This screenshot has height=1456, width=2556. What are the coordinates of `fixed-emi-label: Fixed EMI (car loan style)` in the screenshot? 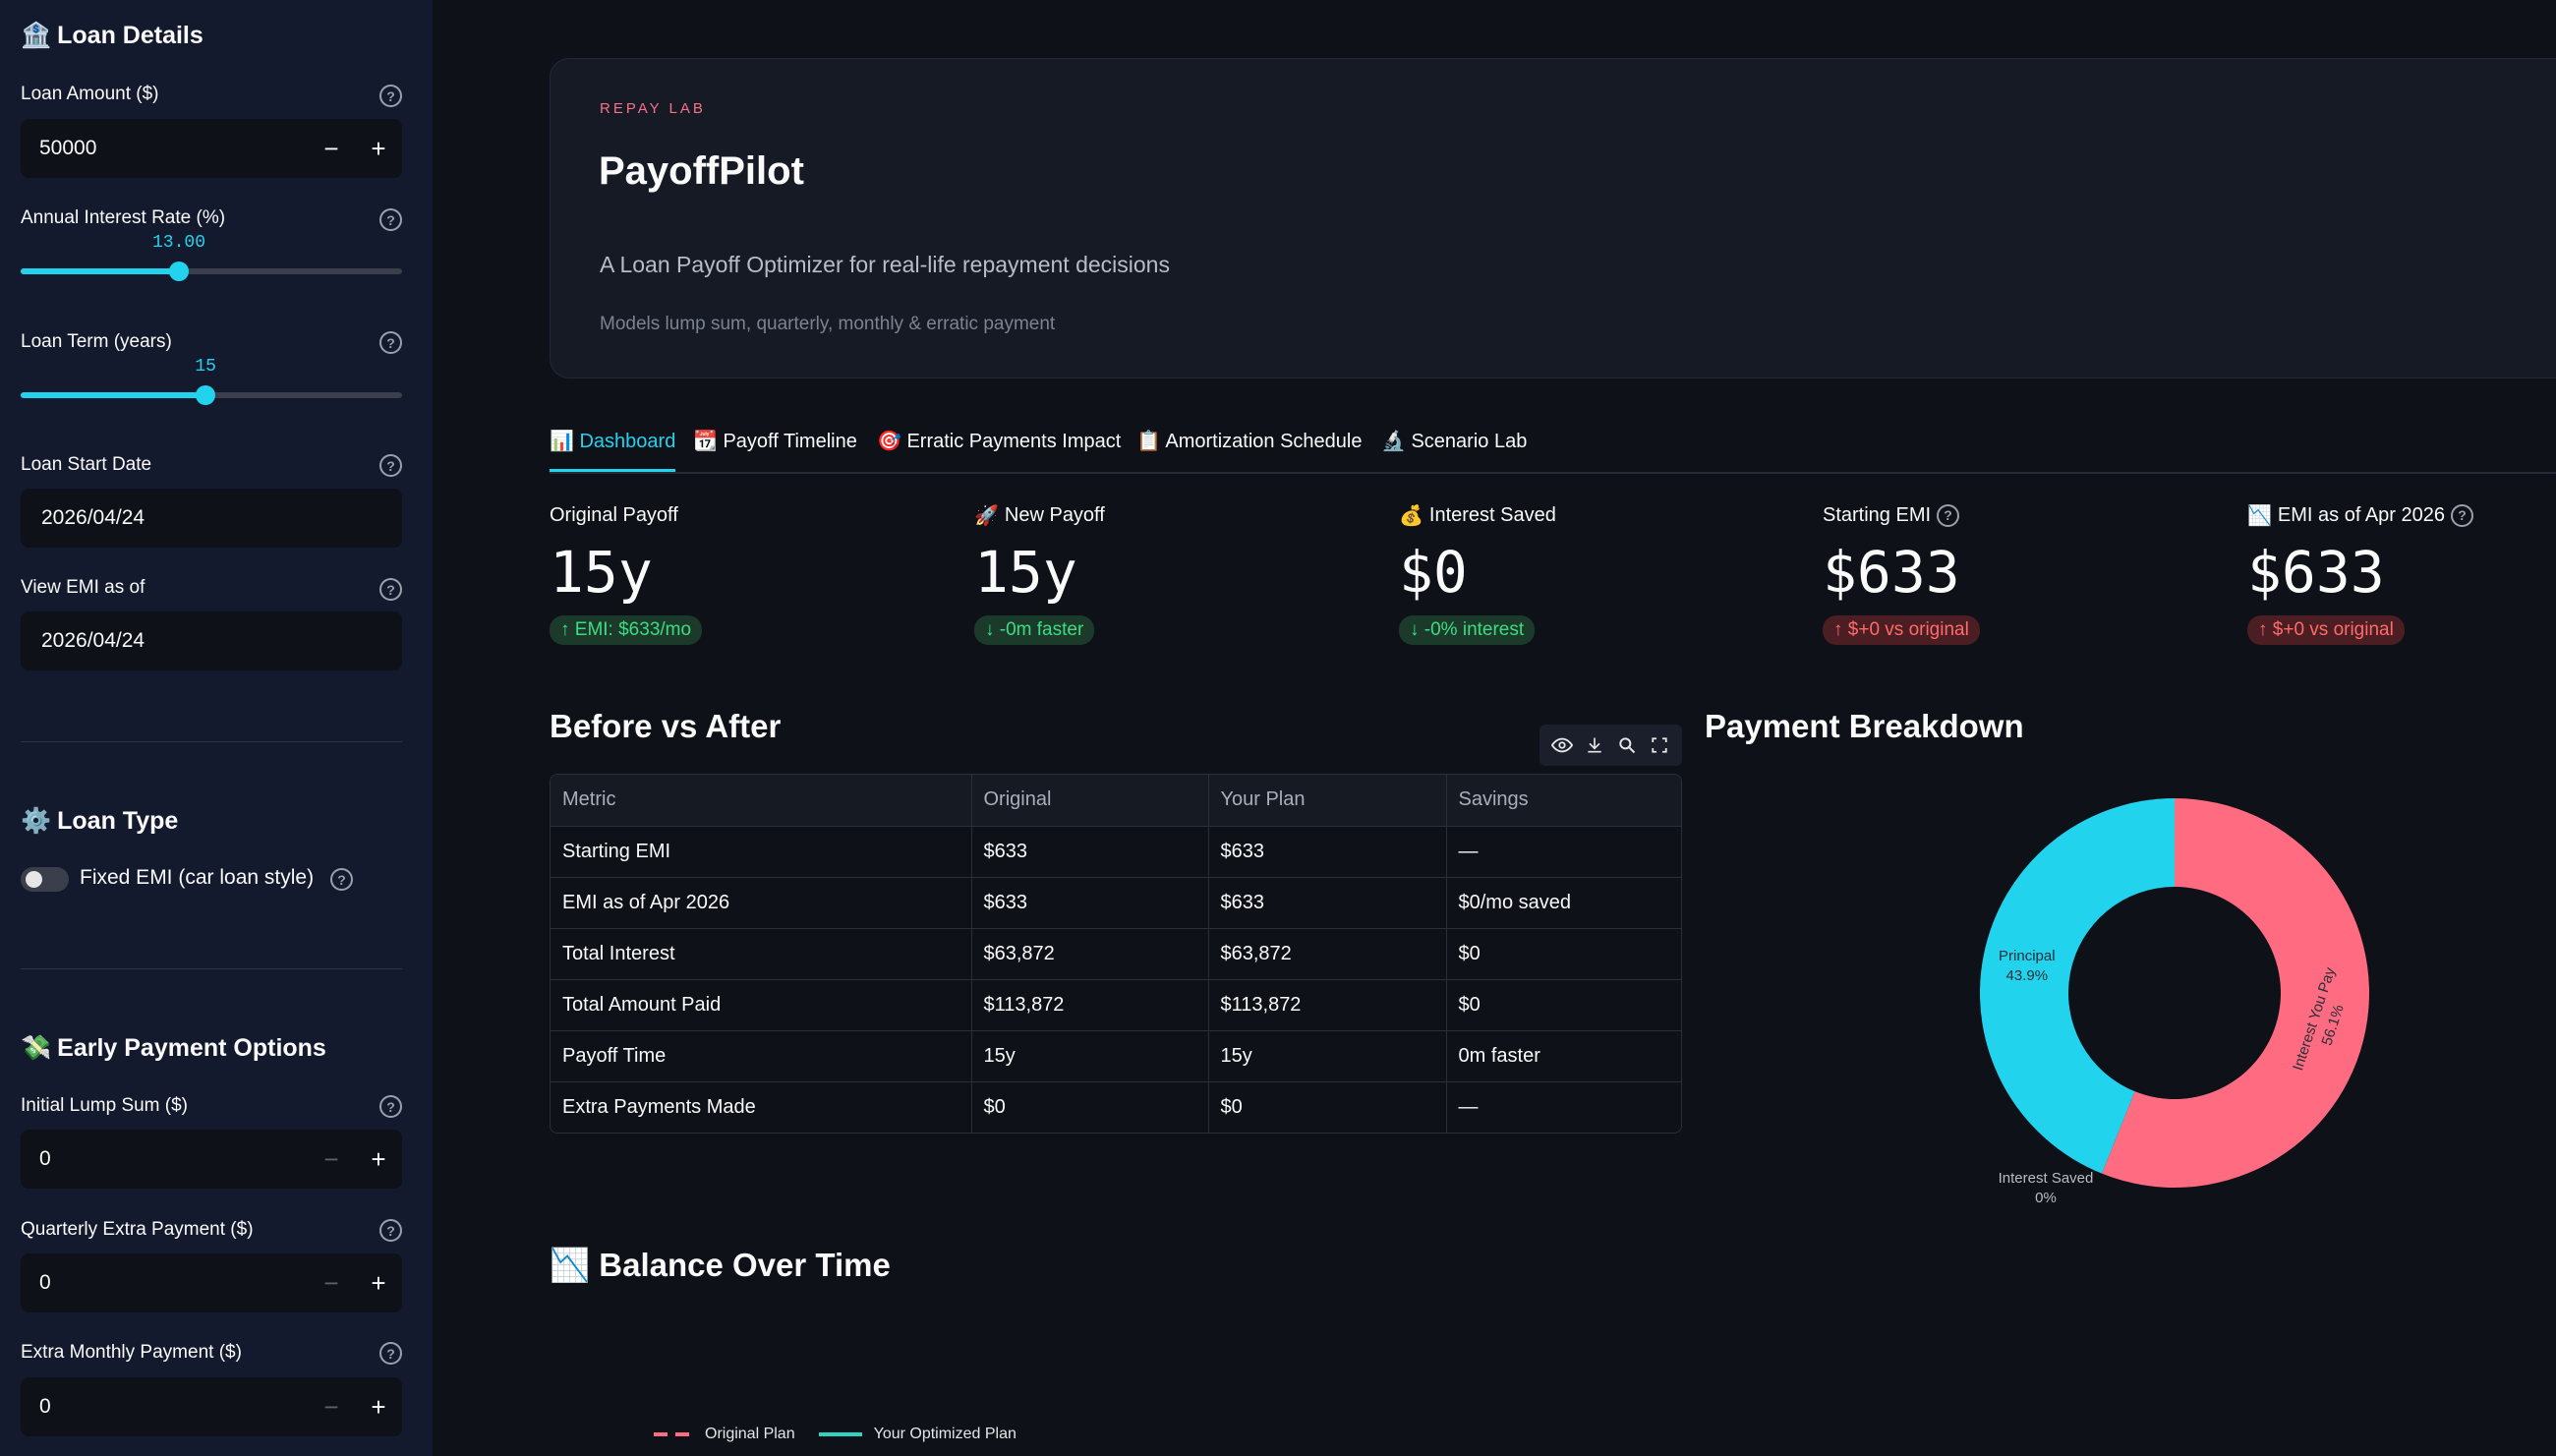 It's located at (197, 877).